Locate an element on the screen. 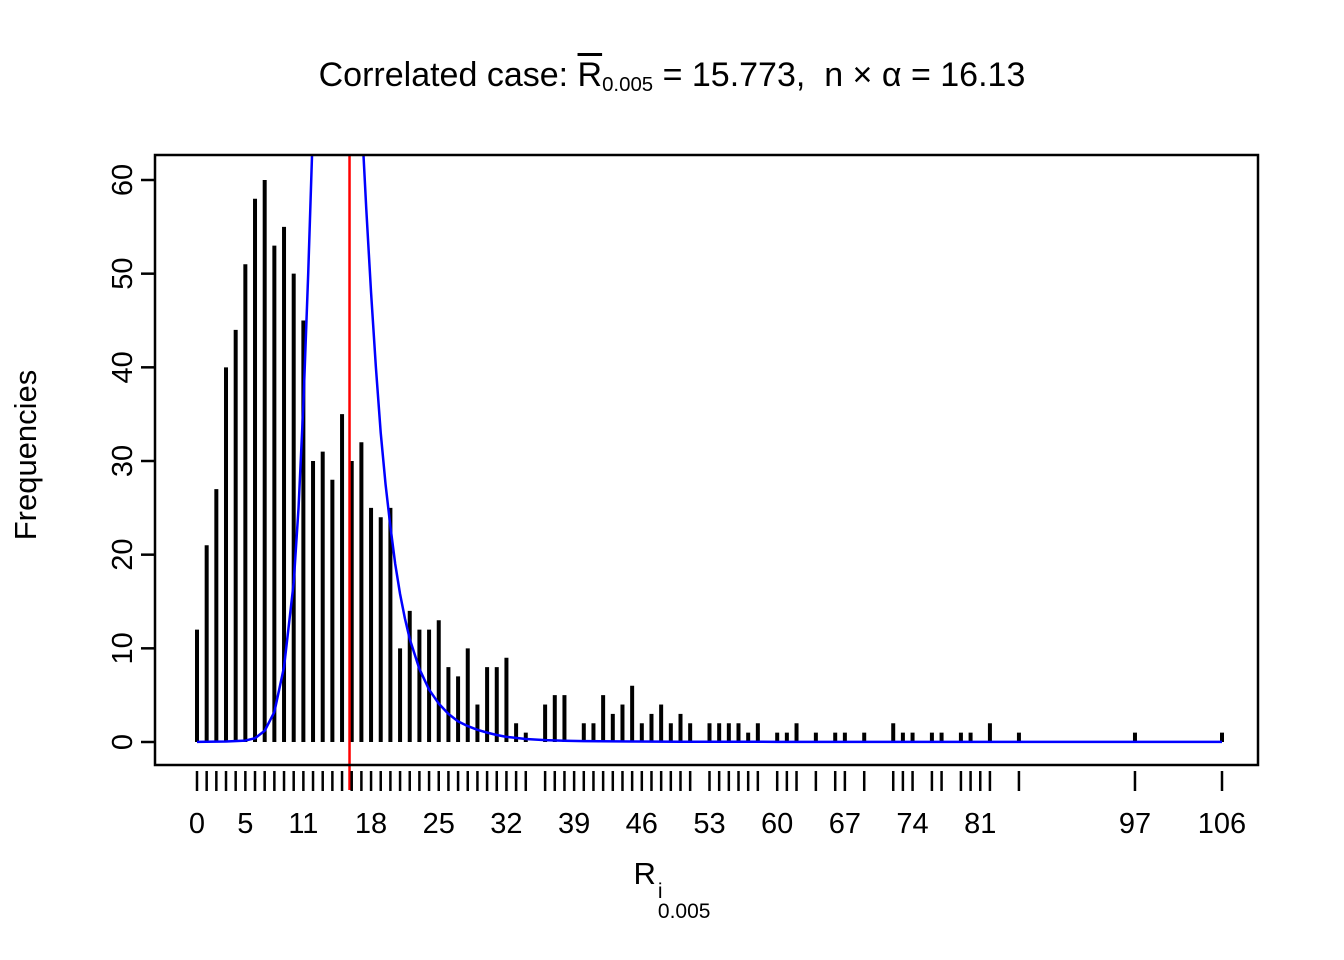  x-tick-label: 39 is located at coordinates (574, 824).